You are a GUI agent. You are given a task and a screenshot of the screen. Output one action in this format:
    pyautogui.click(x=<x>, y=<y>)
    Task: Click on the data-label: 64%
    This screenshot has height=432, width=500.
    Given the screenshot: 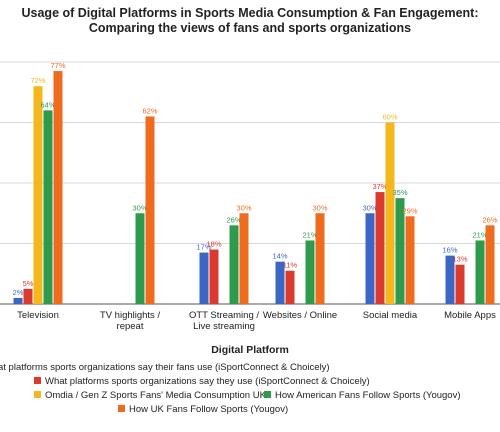 What is the action you would take?
    pyautogui.click(x=47, y=104)
    